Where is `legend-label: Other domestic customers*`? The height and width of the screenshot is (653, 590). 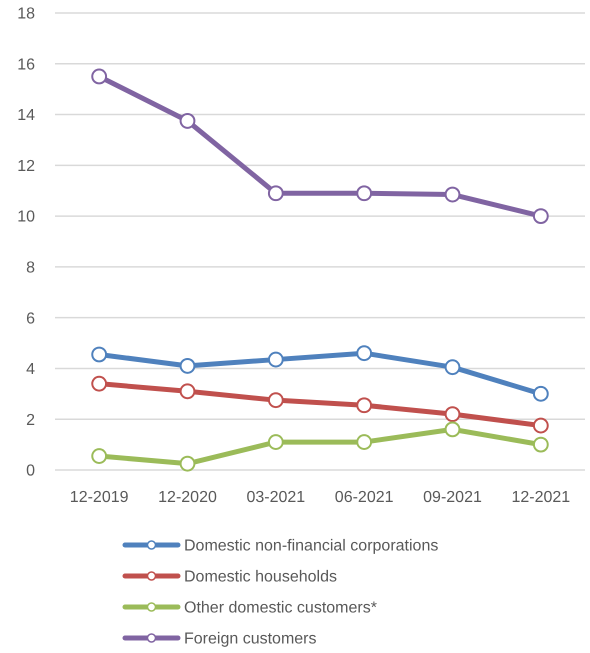 legend-label: Other domestic customers* is located at coordinates (280, 608).